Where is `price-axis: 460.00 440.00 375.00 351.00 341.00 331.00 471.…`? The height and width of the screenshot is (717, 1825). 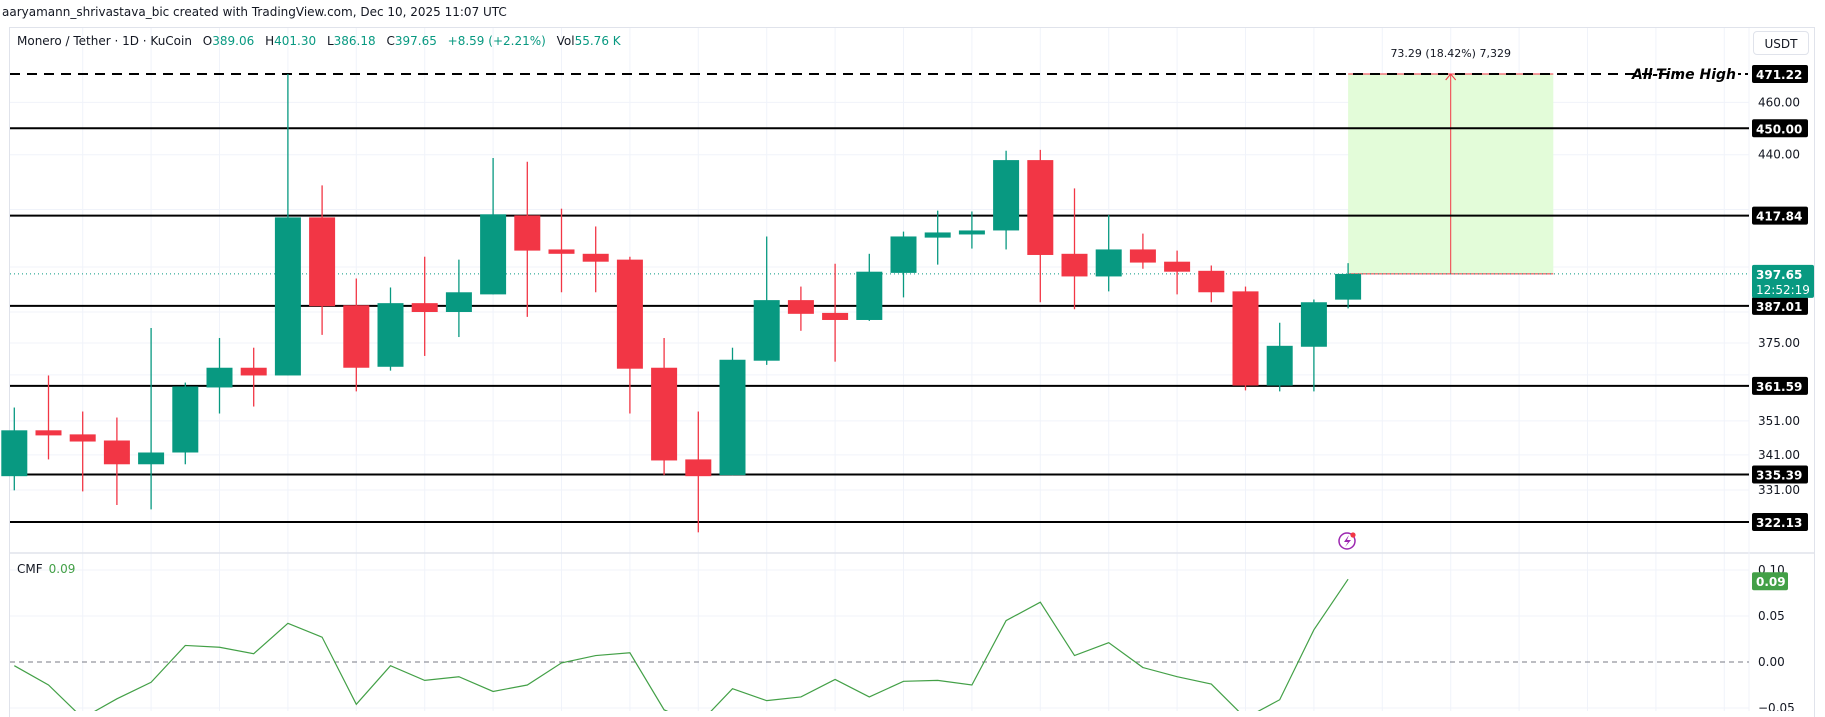 price-axis: 460.00 440.00 375.00 351.00 341.00 331.00 471.… is located at coordinates (1783, 298).